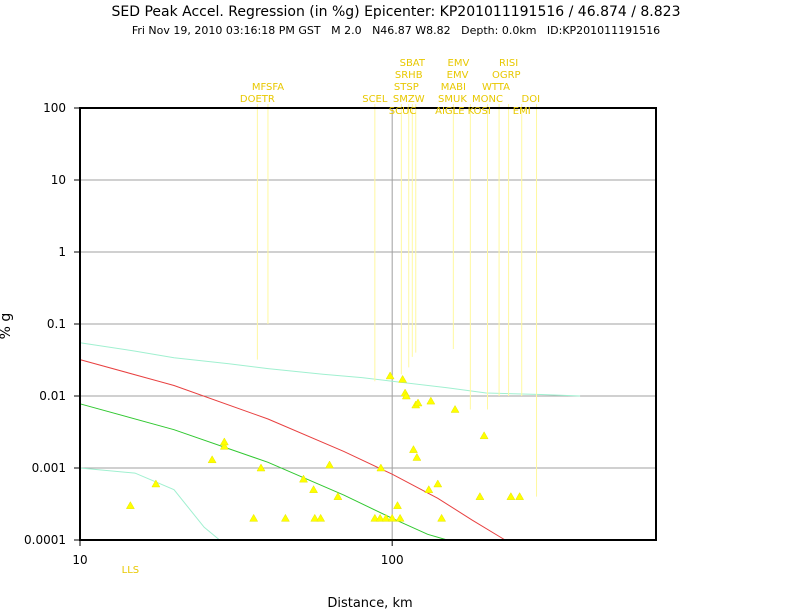  Describe the element at coordinates (392, 560) in the screenshot. I see `x-tick-label: 100` at that location.